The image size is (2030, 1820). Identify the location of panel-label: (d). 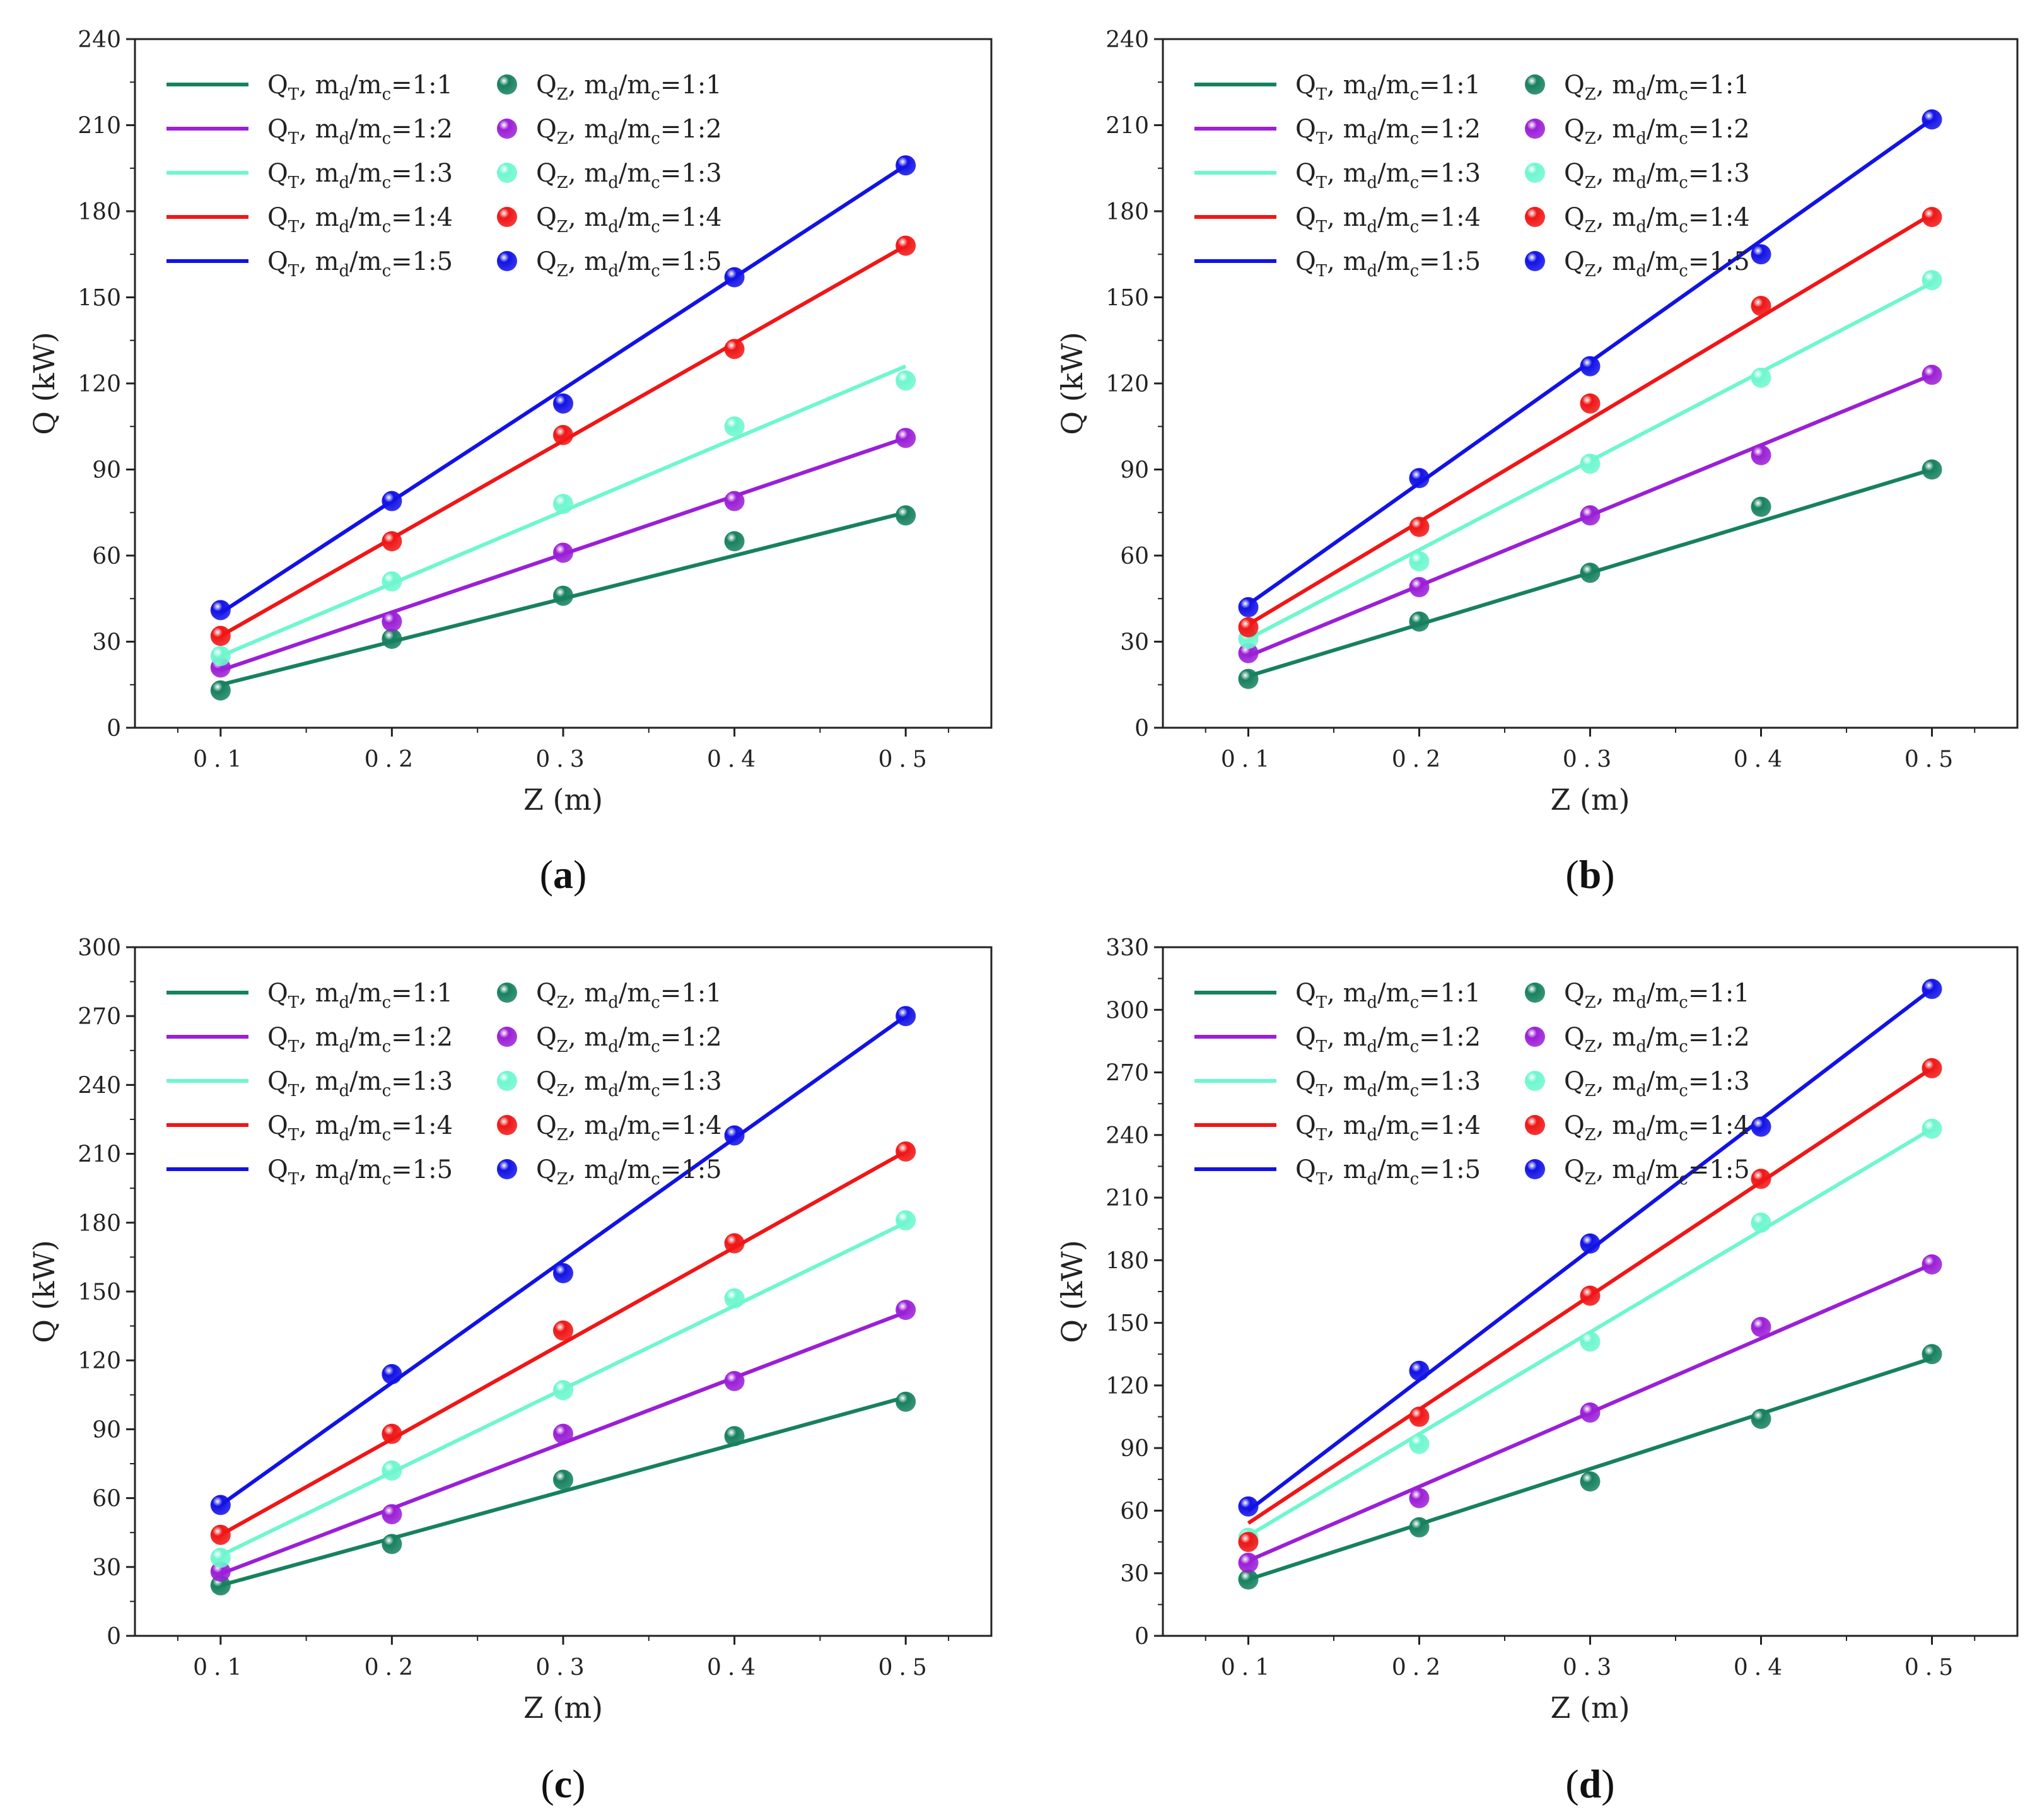
(1589, 1783).